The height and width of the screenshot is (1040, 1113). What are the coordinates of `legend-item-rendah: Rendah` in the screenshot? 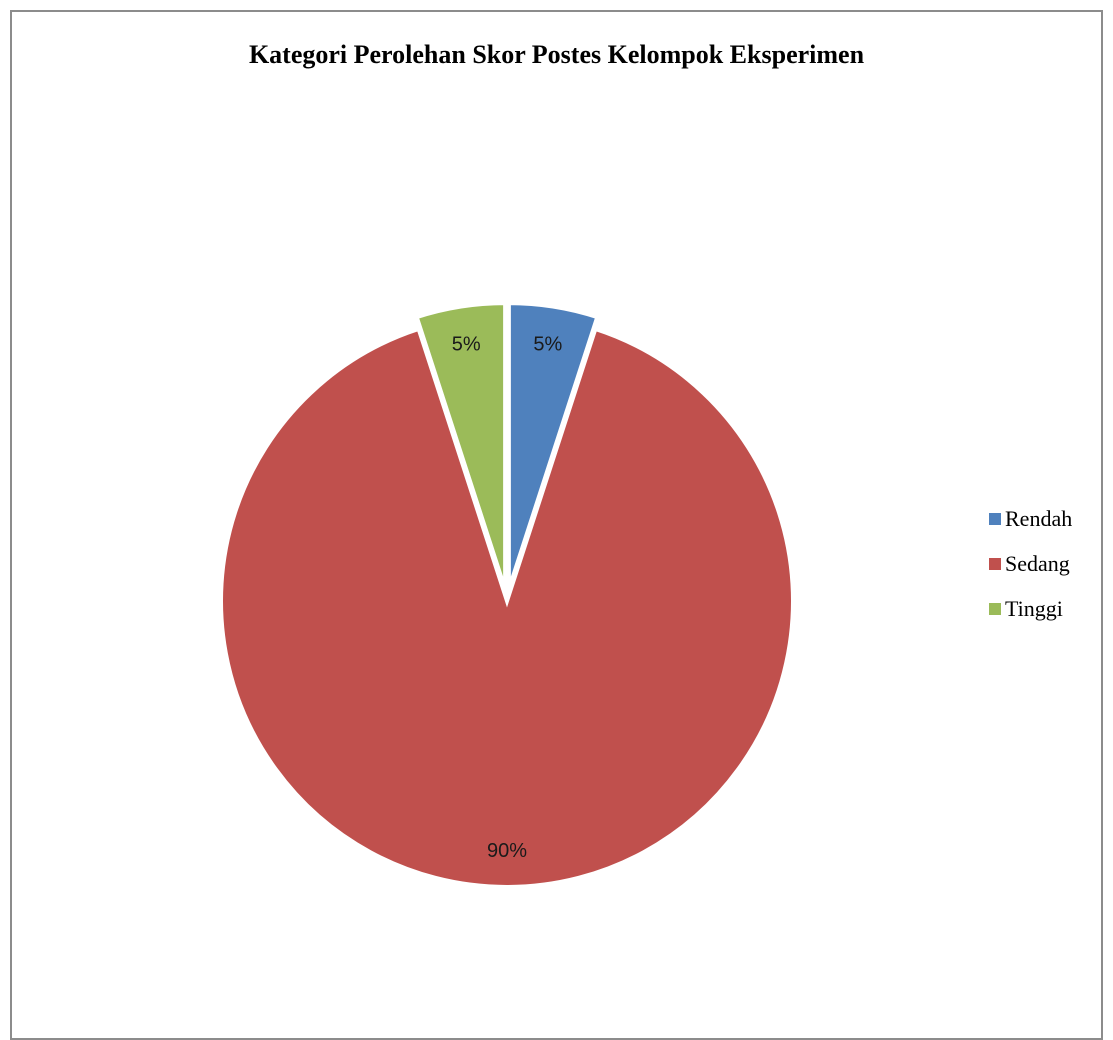 It's located at (1030, 518).